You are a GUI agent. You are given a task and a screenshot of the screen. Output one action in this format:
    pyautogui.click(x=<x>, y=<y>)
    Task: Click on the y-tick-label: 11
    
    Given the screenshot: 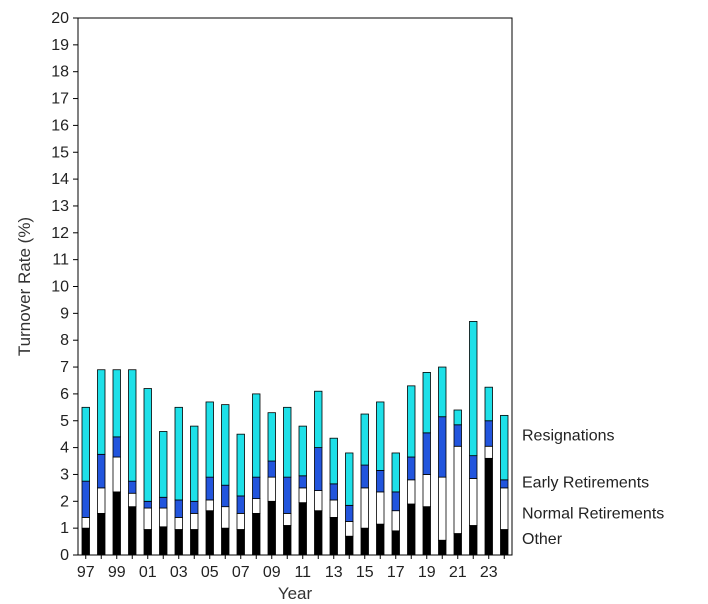 What is the action you would take?
    pyautogui.click(x=60, y=260)
    